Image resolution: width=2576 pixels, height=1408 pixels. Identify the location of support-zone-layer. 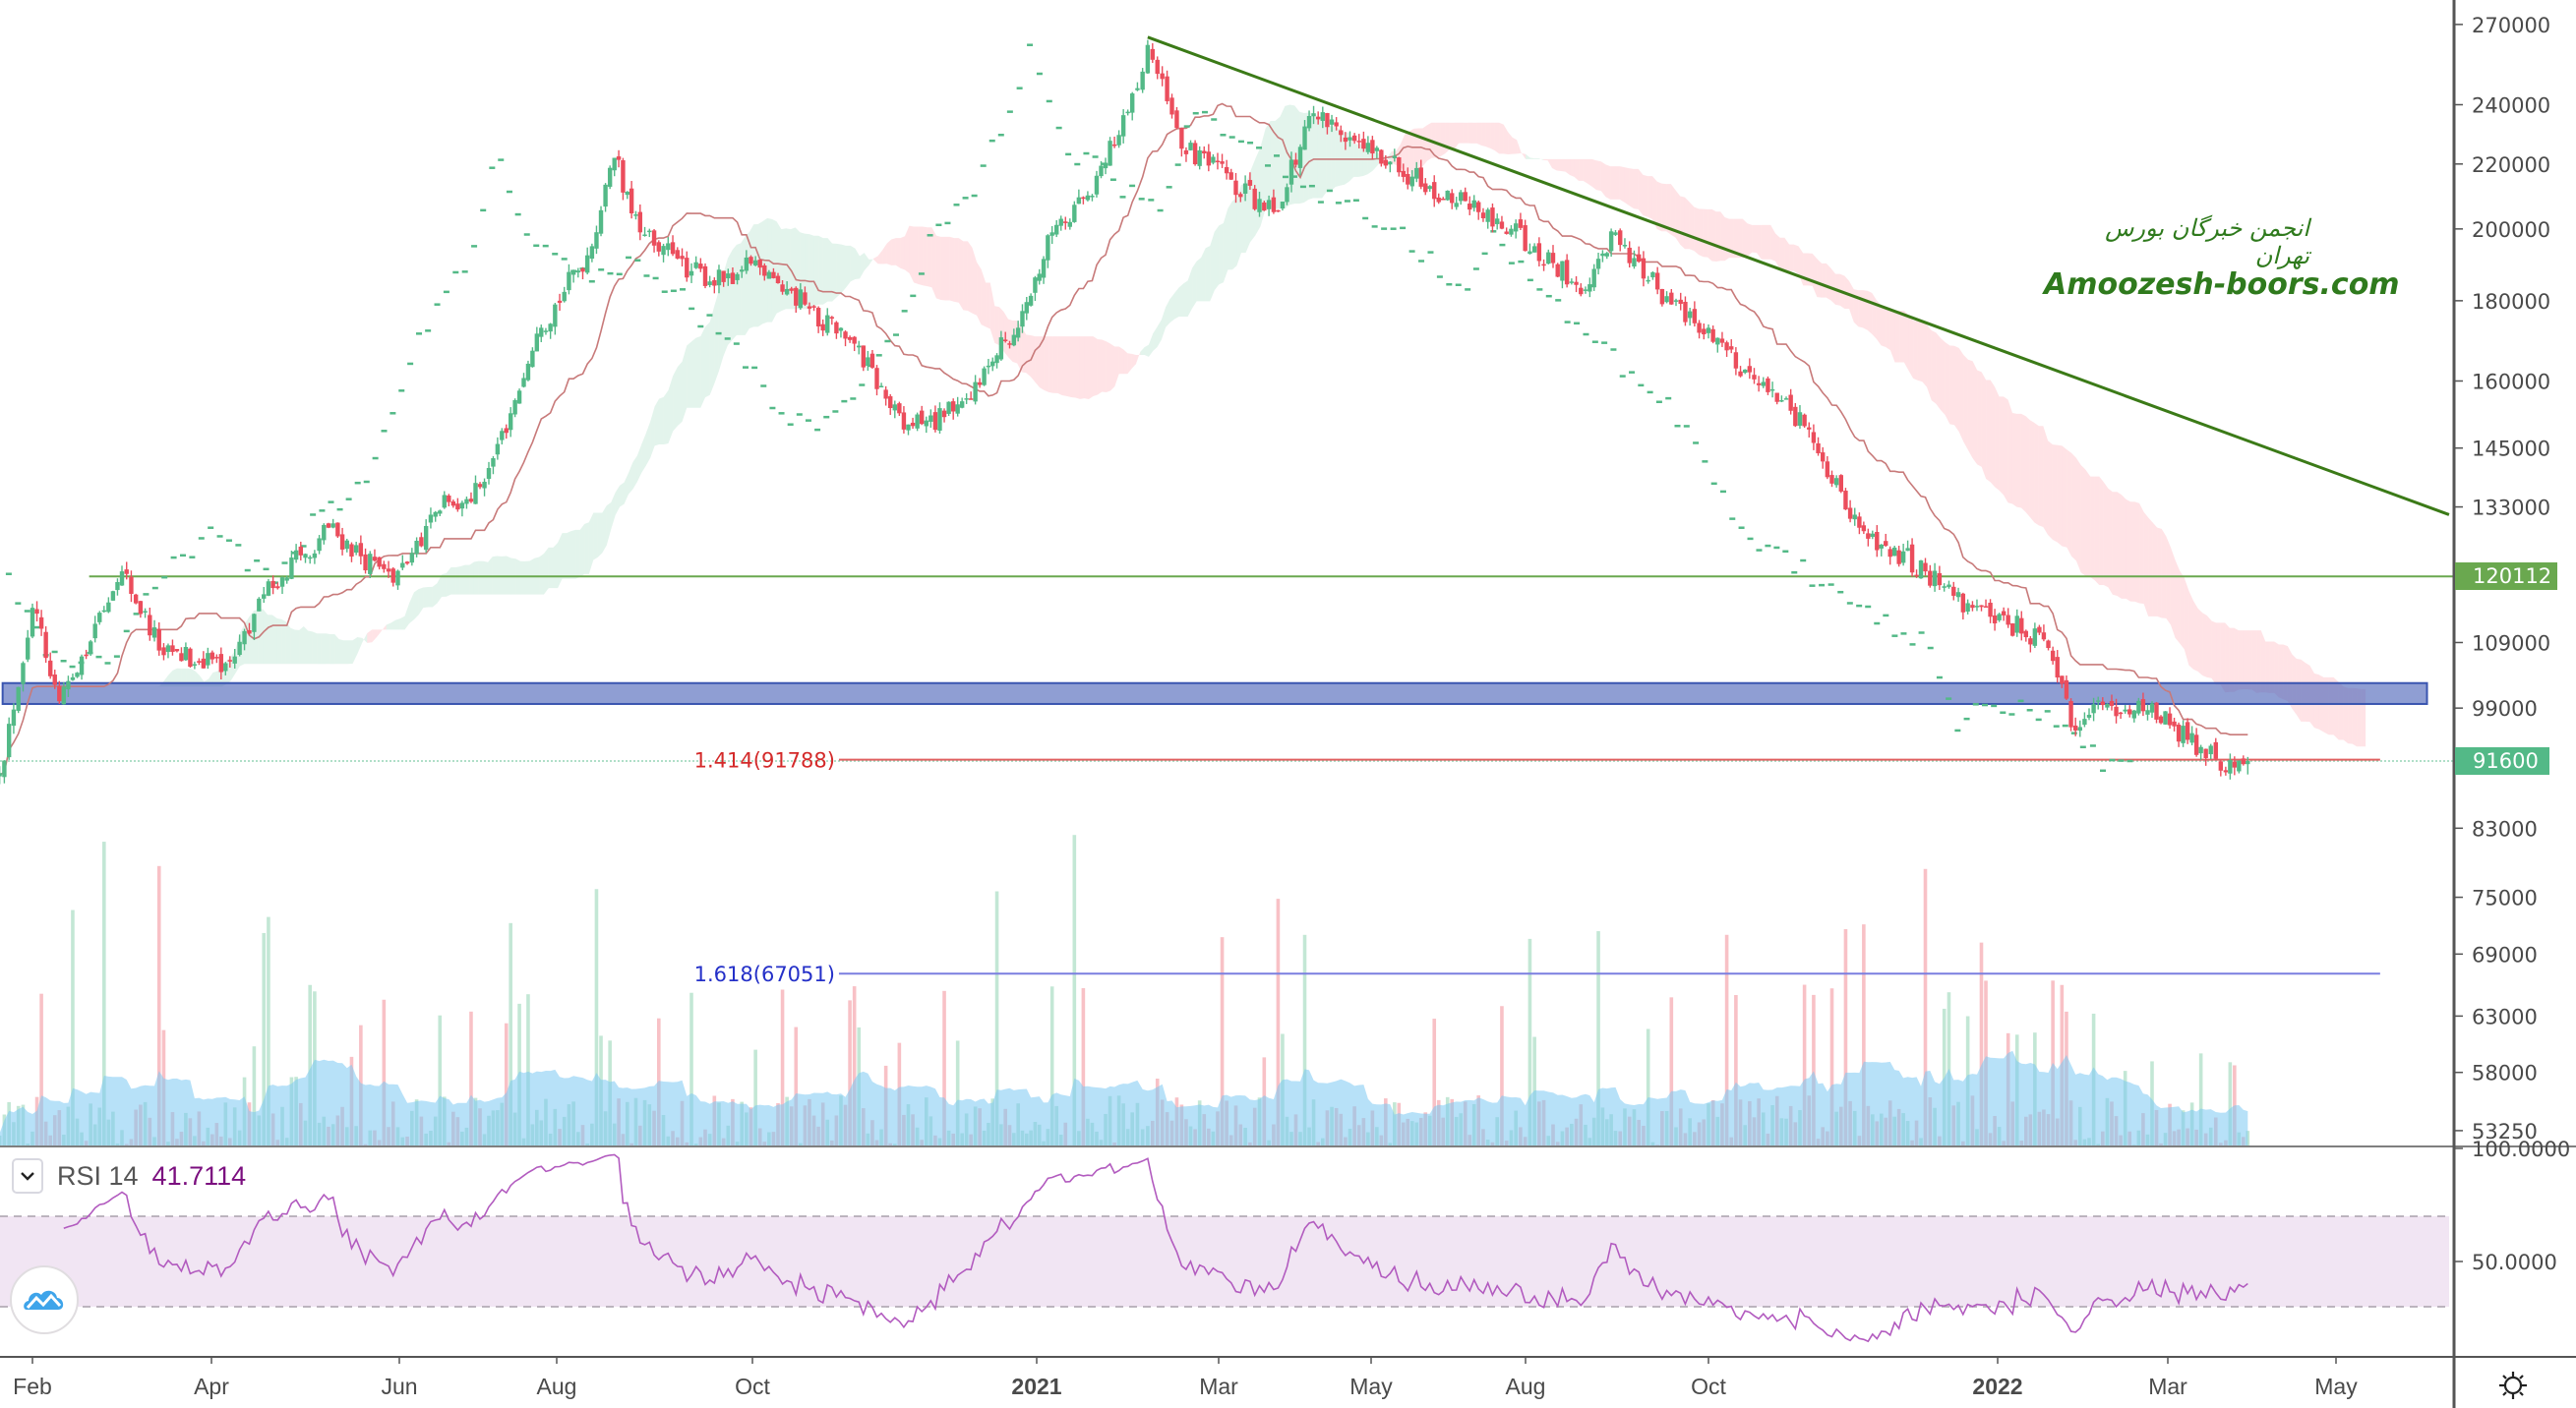
(1214, 693).